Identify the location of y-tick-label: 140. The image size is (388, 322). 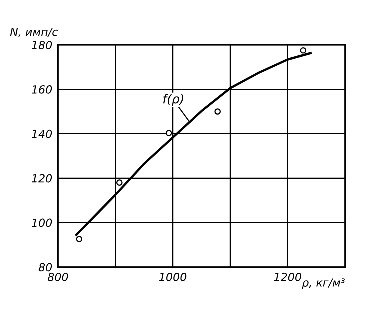
(42, 134).